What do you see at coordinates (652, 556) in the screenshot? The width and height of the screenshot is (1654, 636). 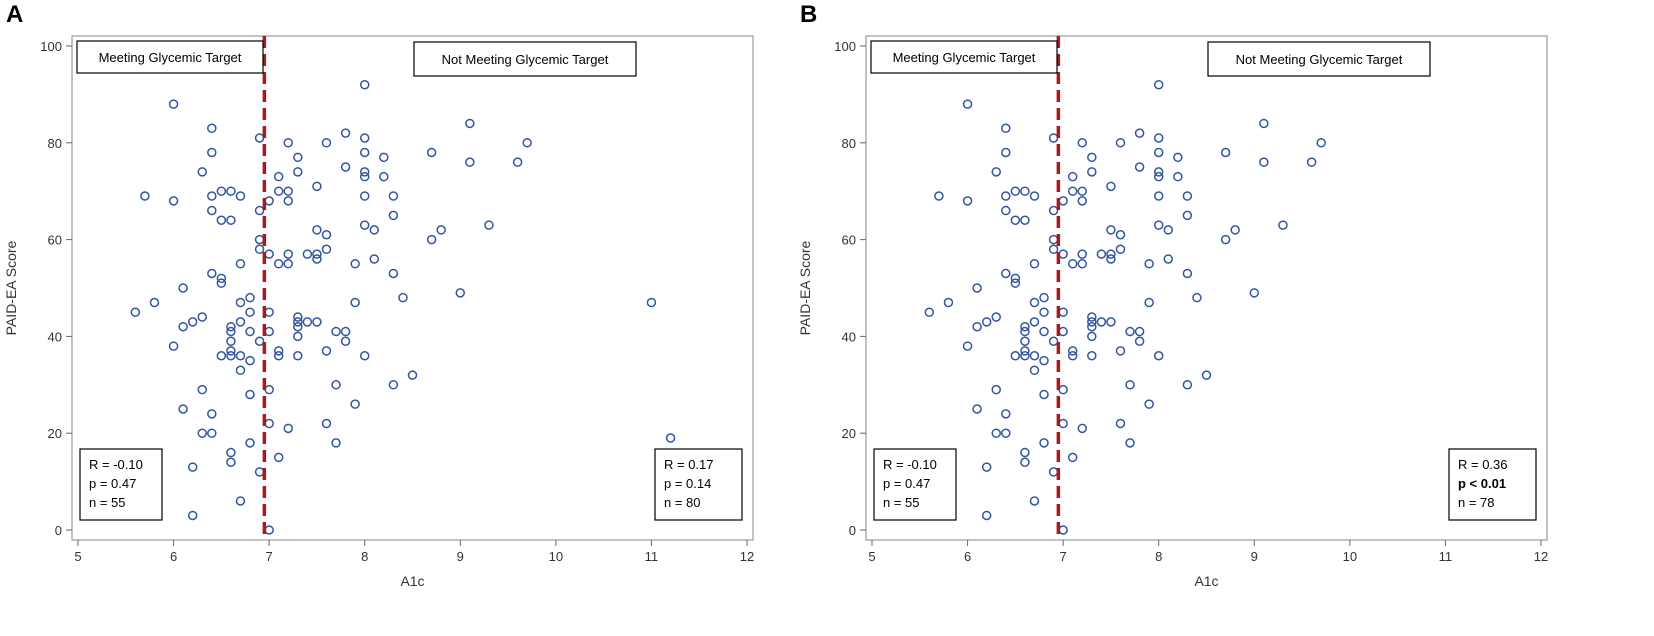 I see `x-tick-label: 11` at bounding box center [652, 556].